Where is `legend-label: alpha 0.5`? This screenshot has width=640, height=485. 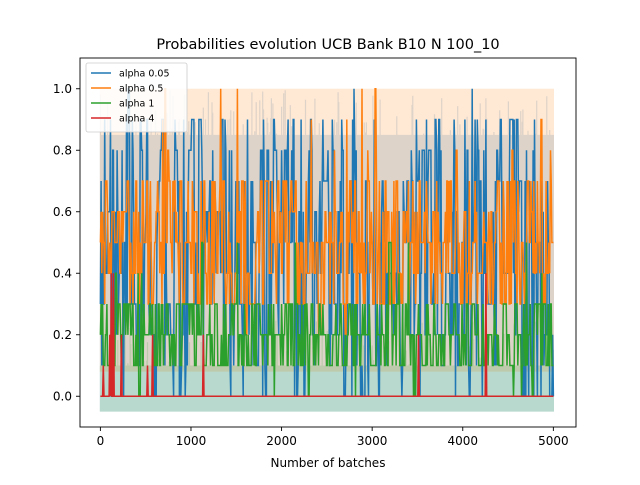
legend-label: alpha 0.5 is located at coordinates (141, 89).